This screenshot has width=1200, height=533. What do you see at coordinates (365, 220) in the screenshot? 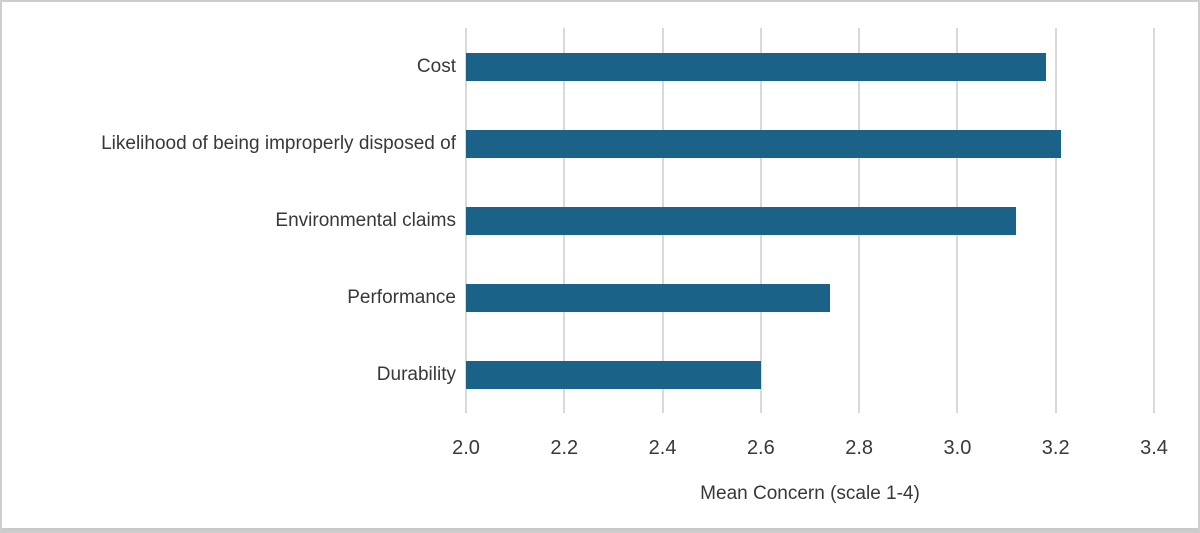
I see `category-label: Environmental claims` at bounding box center [365, 220].